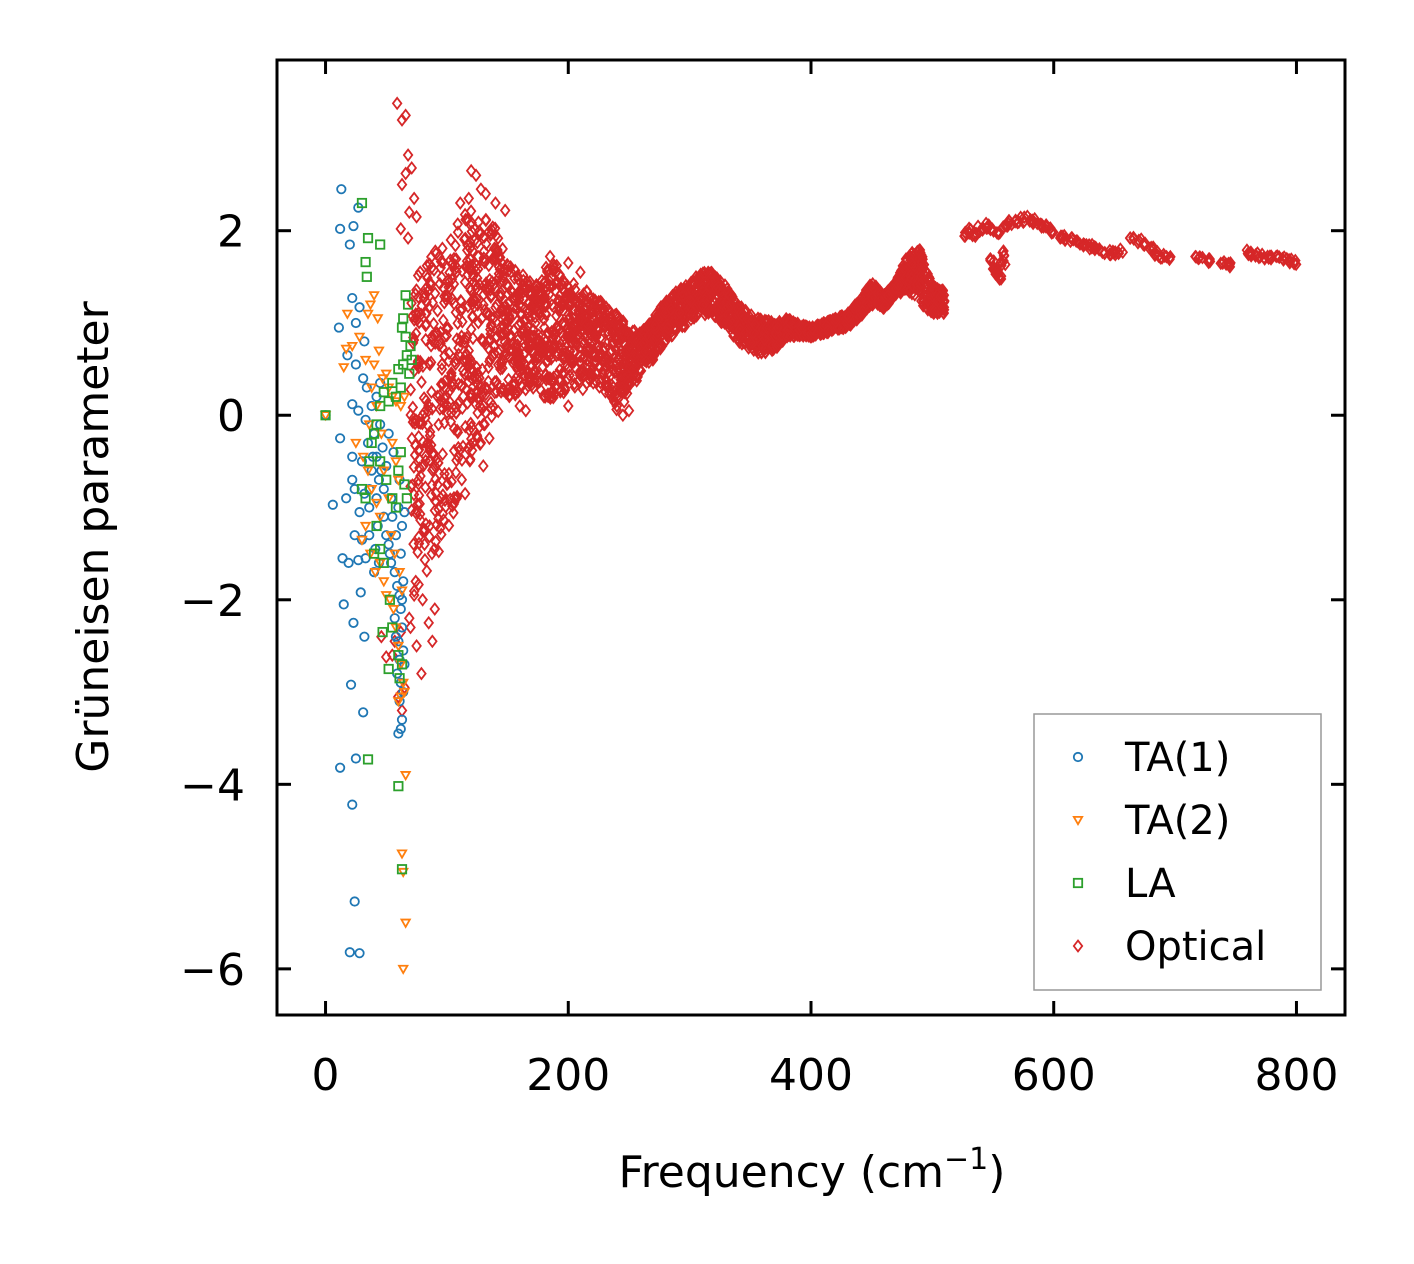  Describe the element at coordinates (231, 416) in the screenshot. I see `y-tick-label: 0` at that location.